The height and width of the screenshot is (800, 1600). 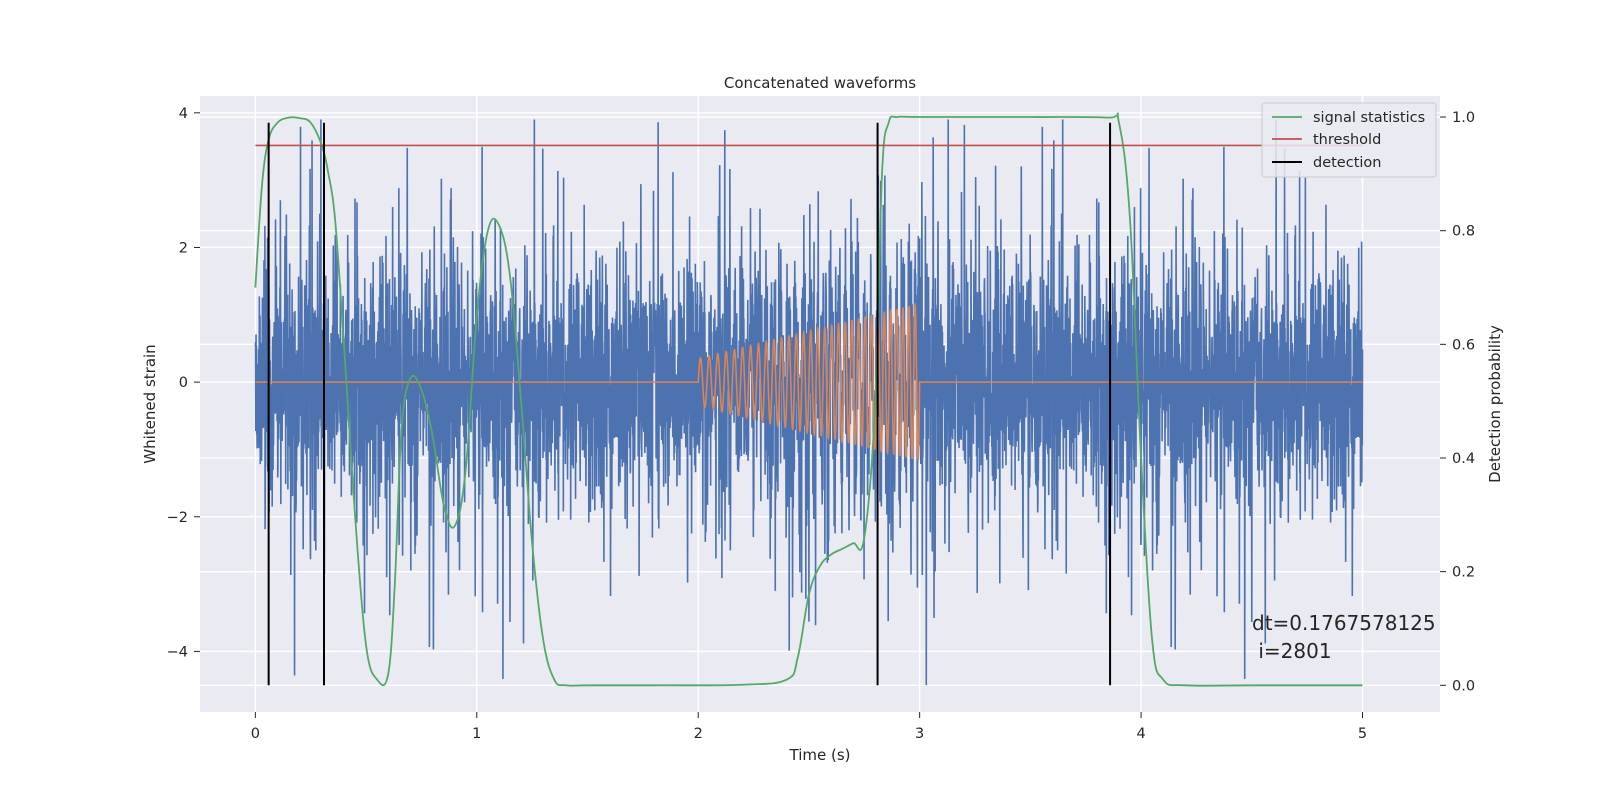 What do you see at coordinates (1292, 651) in the screenshot?
I see `annotation-i: i=2801` at bounding box center [1292, 651].